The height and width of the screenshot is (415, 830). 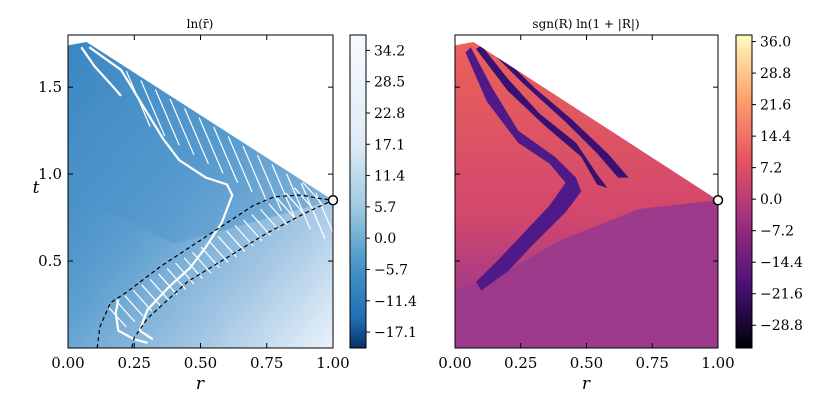 I want to click on right-blank-region, so click(x=586, y=118).